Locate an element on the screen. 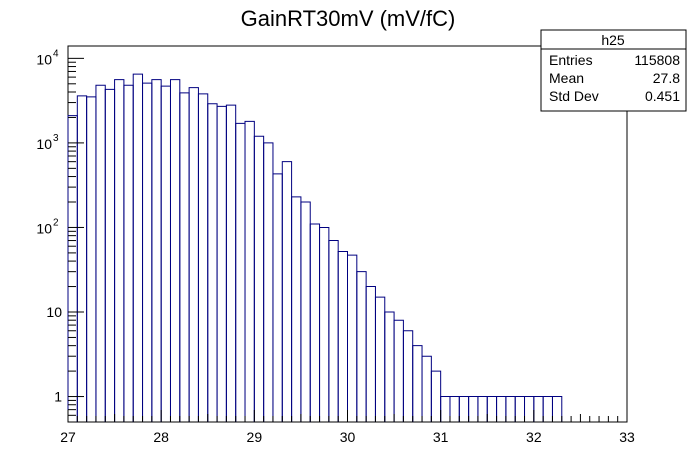 The image size is (696, 472). chart-title: GainRT30mV (mV/fC) is located at coordinates (348, 18).